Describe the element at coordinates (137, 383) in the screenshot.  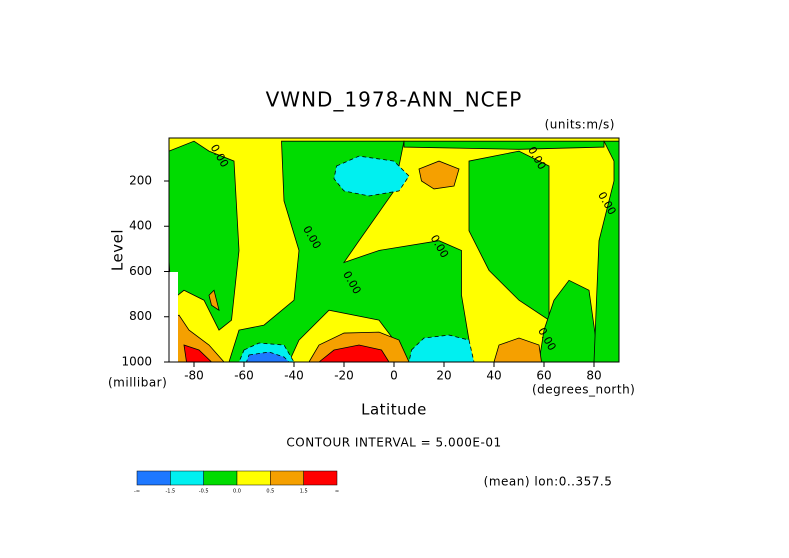
I see `y-unit-label: (millibar)` at that location.